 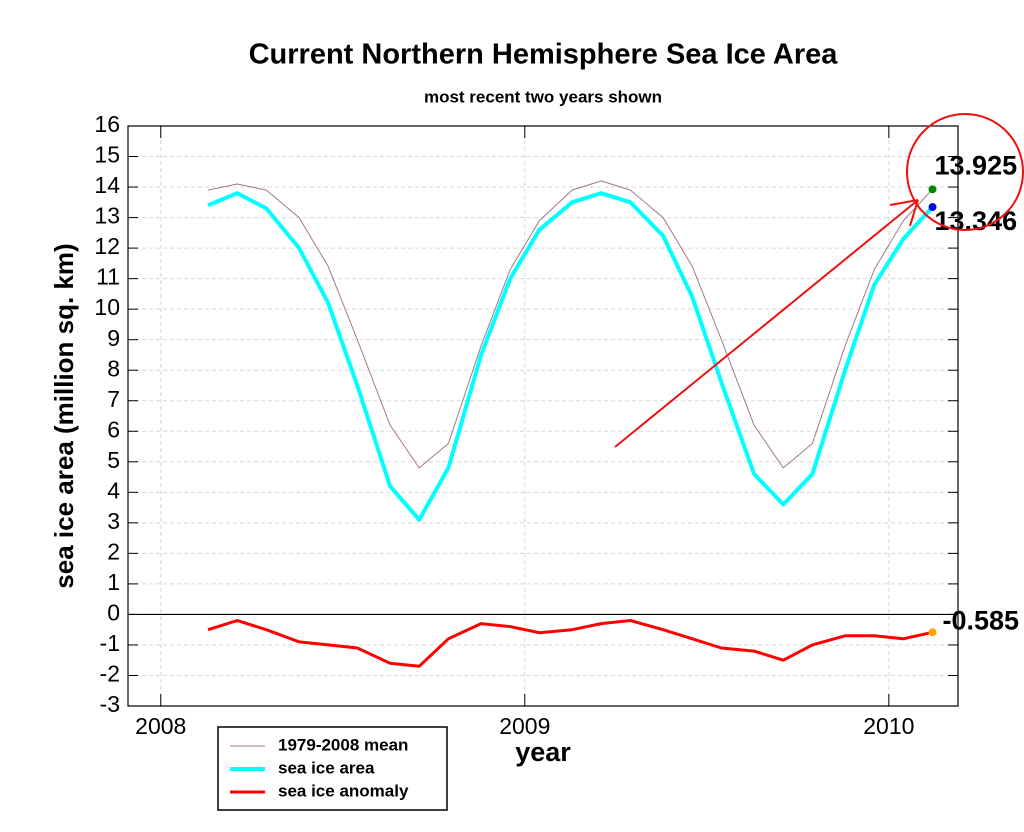 What do you see at coordinates (113, 429) in the screenshot?
I see `y-tick-label: 6` at bounding box center [113, 429].